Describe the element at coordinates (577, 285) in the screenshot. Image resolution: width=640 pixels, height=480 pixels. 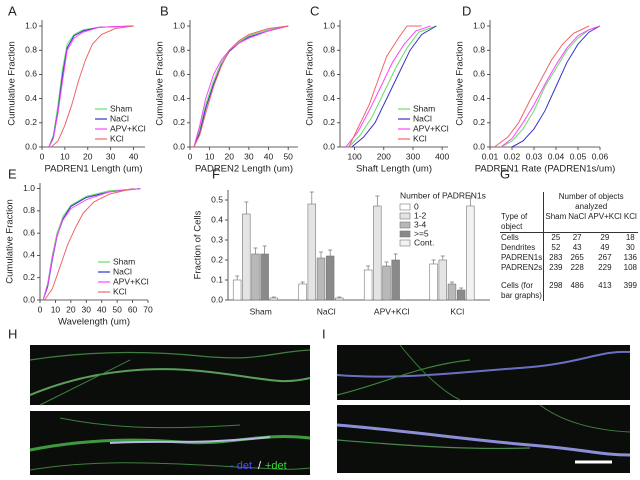
I see `table-cell: 486` at that location.